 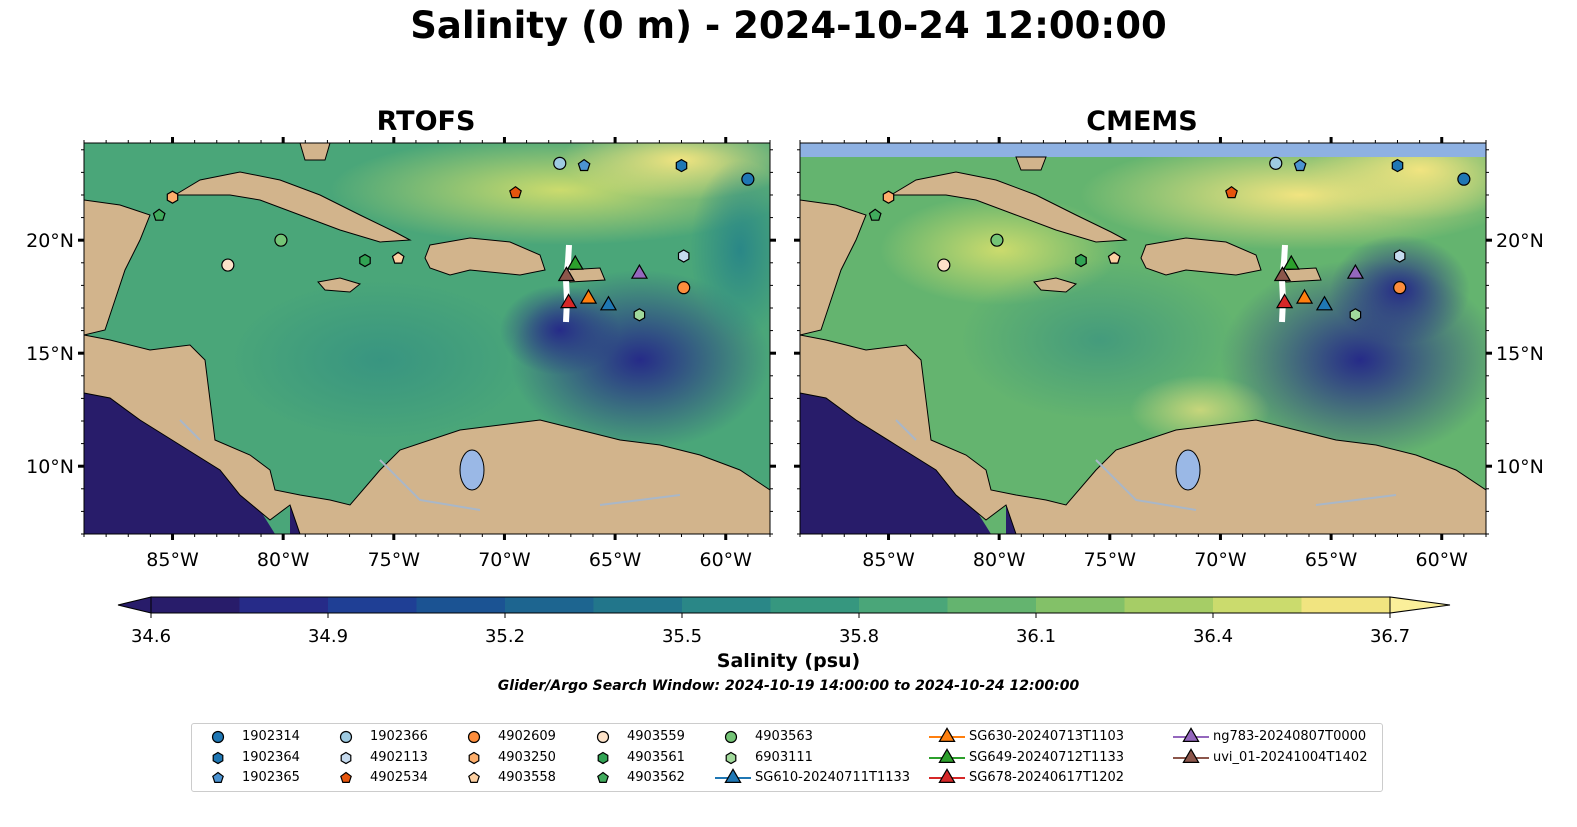 I want to click on x-tick-label: 80°W, so click(x=283, y=560).